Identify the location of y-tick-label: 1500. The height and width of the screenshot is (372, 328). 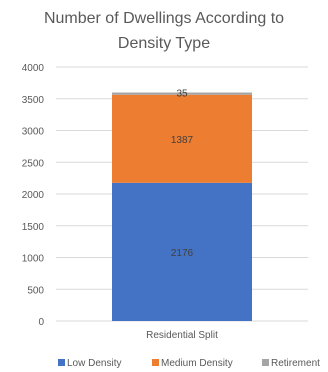
(33, 227).